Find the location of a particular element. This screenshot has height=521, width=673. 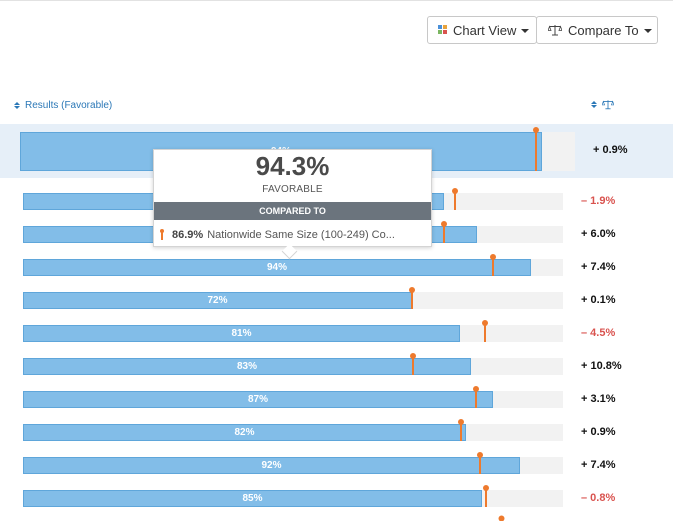

partial-next-pin is located at coordinates (501, 518).